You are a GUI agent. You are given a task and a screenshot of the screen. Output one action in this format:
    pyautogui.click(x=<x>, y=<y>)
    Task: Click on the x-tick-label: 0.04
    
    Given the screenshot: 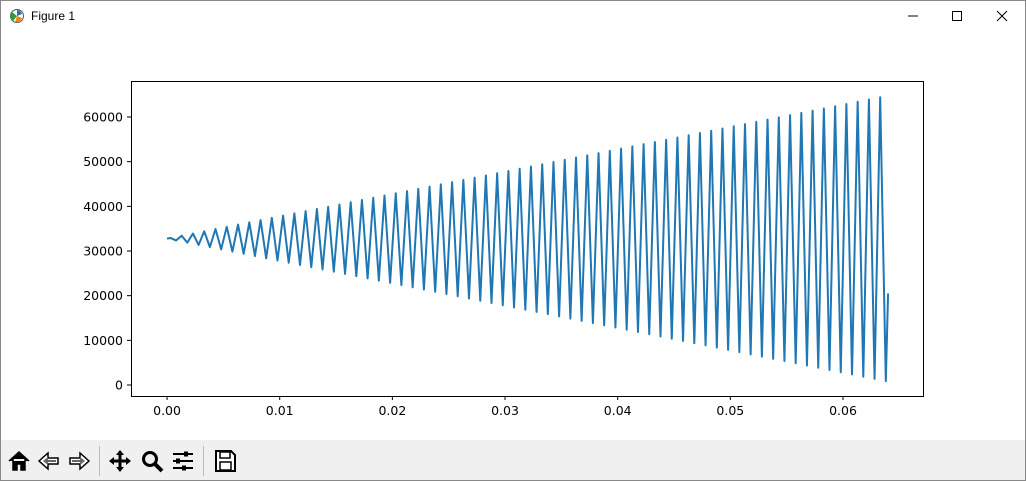 What is the action you would take?
    pyautogui.click(x=618, y=410)
    